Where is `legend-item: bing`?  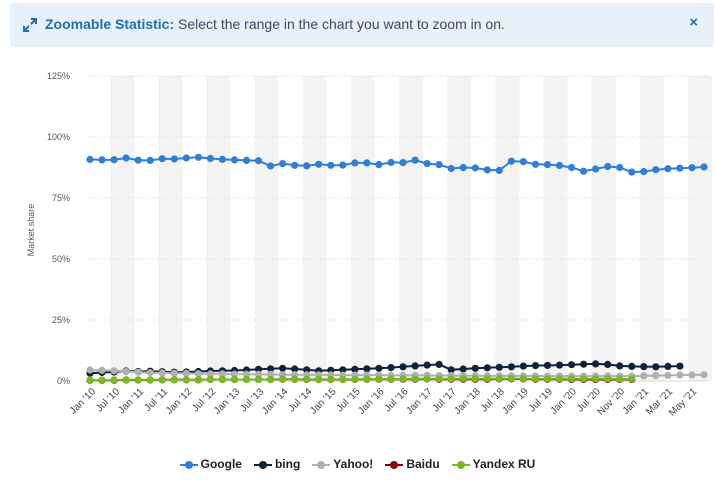
legend-item: bing is located at coordinates (276, 464).